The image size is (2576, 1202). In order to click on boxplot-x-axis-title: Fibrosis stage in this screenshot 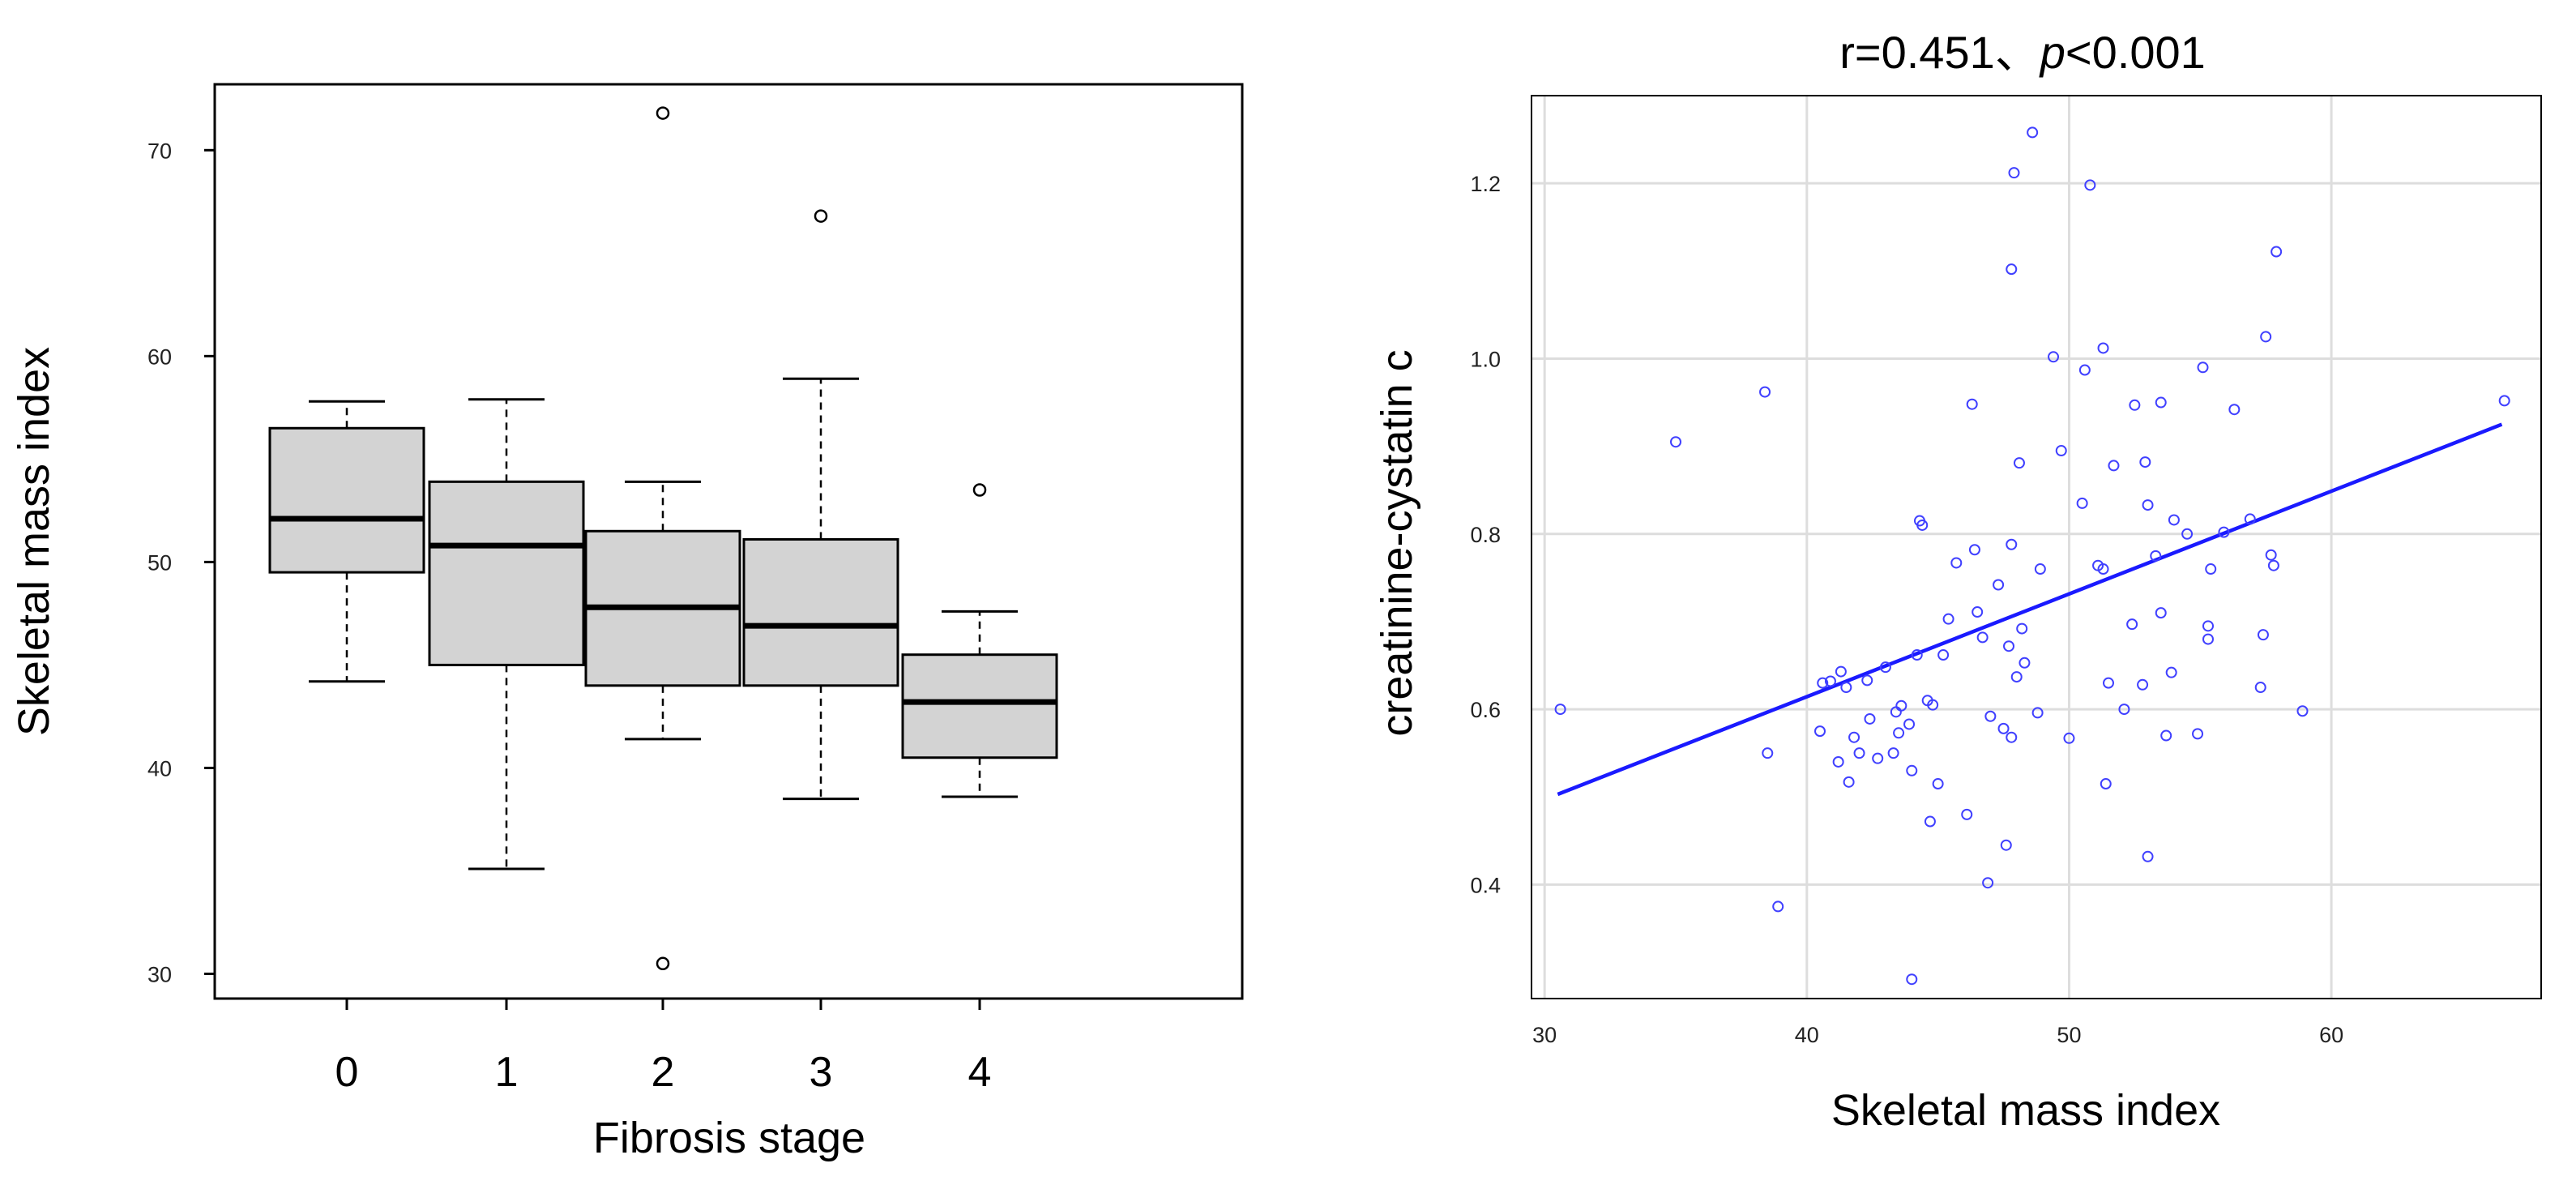, I will do `click(729, 1138)`.